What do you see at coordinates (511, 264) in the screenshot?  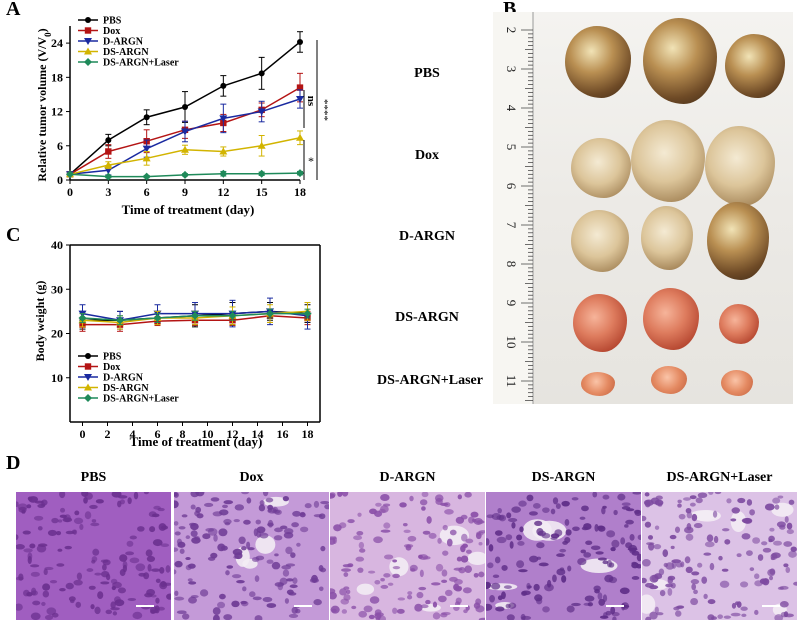 I see `ruler-number: 8` at bounding box center [511, 264].